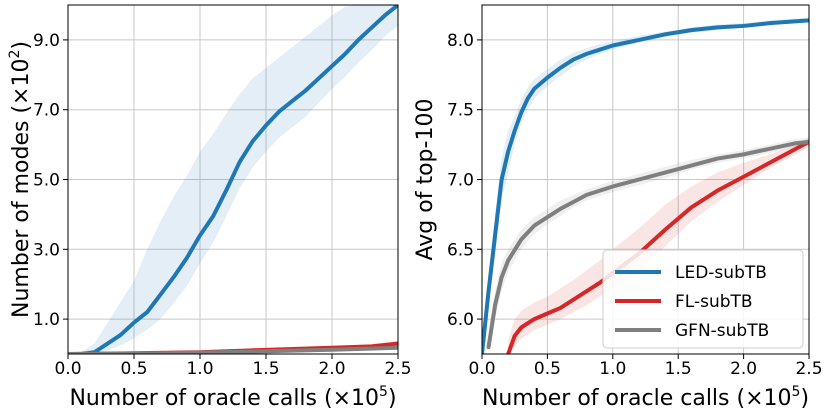 This screenshot has height=415, width=830. What do you see at coordinates (460, 250) in the screenshot?
I see `y-tick-label: 6.5` at bounding box center [460, 250].